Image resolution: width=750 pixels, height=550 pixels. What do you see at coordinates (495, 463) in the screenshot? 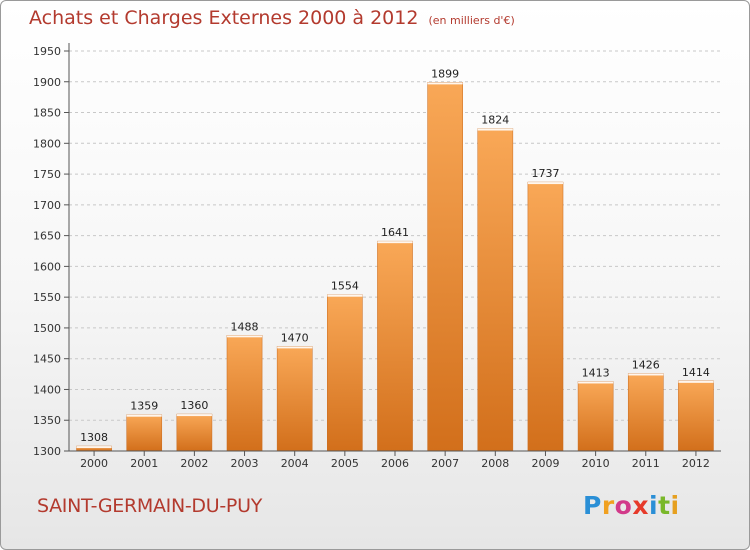
I see `x-tick-label: 2008` at bounding box center [495, 463].